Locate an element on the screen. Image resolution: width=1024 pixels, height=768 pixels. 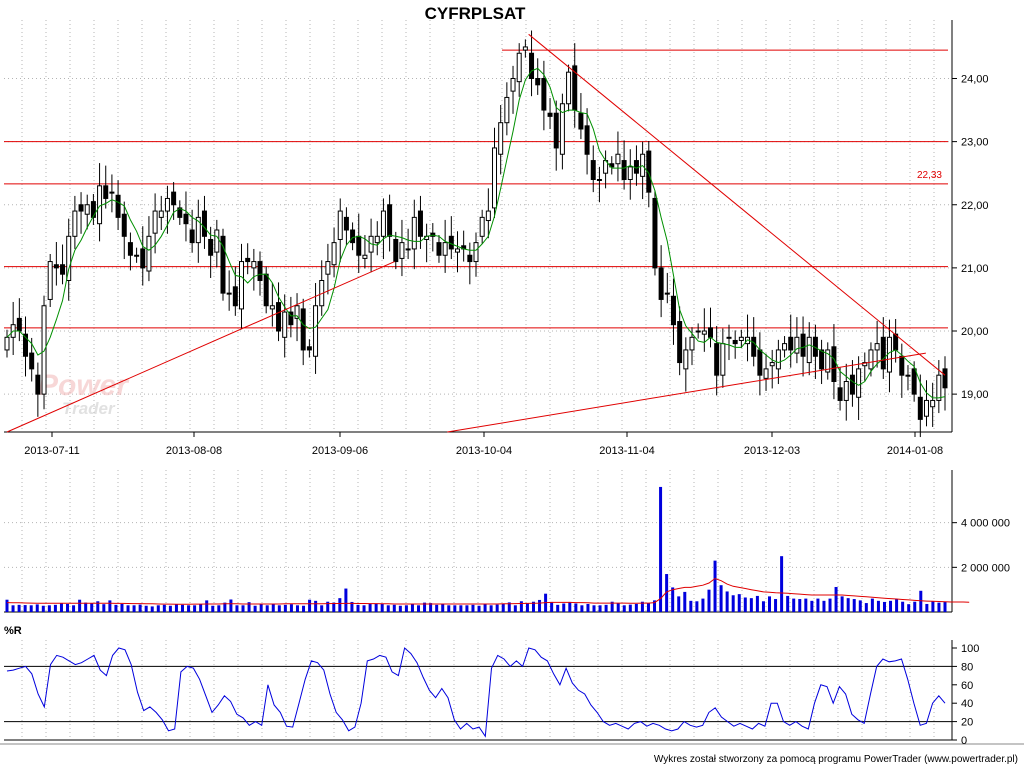
date-tick-label: 2013-10-04 is located at coordinates (484, 451).